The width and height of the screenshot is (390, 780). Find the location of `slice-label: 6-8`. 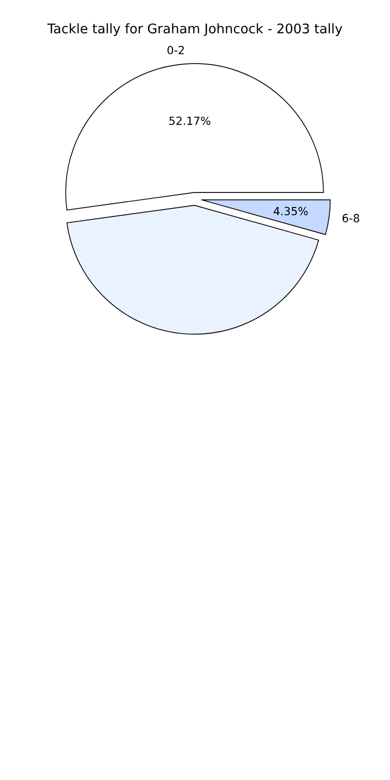

slice-label: 6-8 is located at coordinates (351, 218).